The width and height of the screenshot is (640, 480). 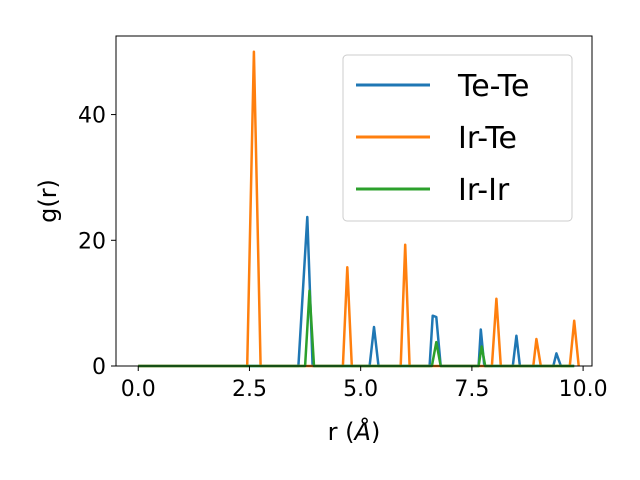 I want to click on x-axis-label: r (Å), so click(x=354, y=431).